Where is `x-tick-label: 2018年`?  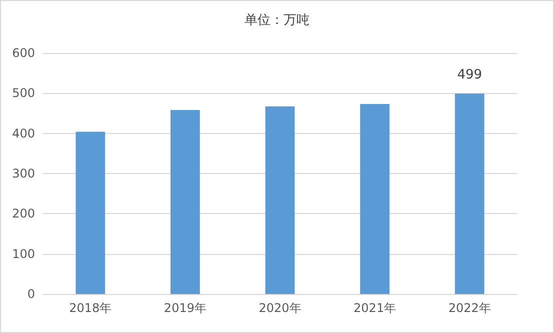
x-tick-label: 2018年 is located at coordinates (90, 308).